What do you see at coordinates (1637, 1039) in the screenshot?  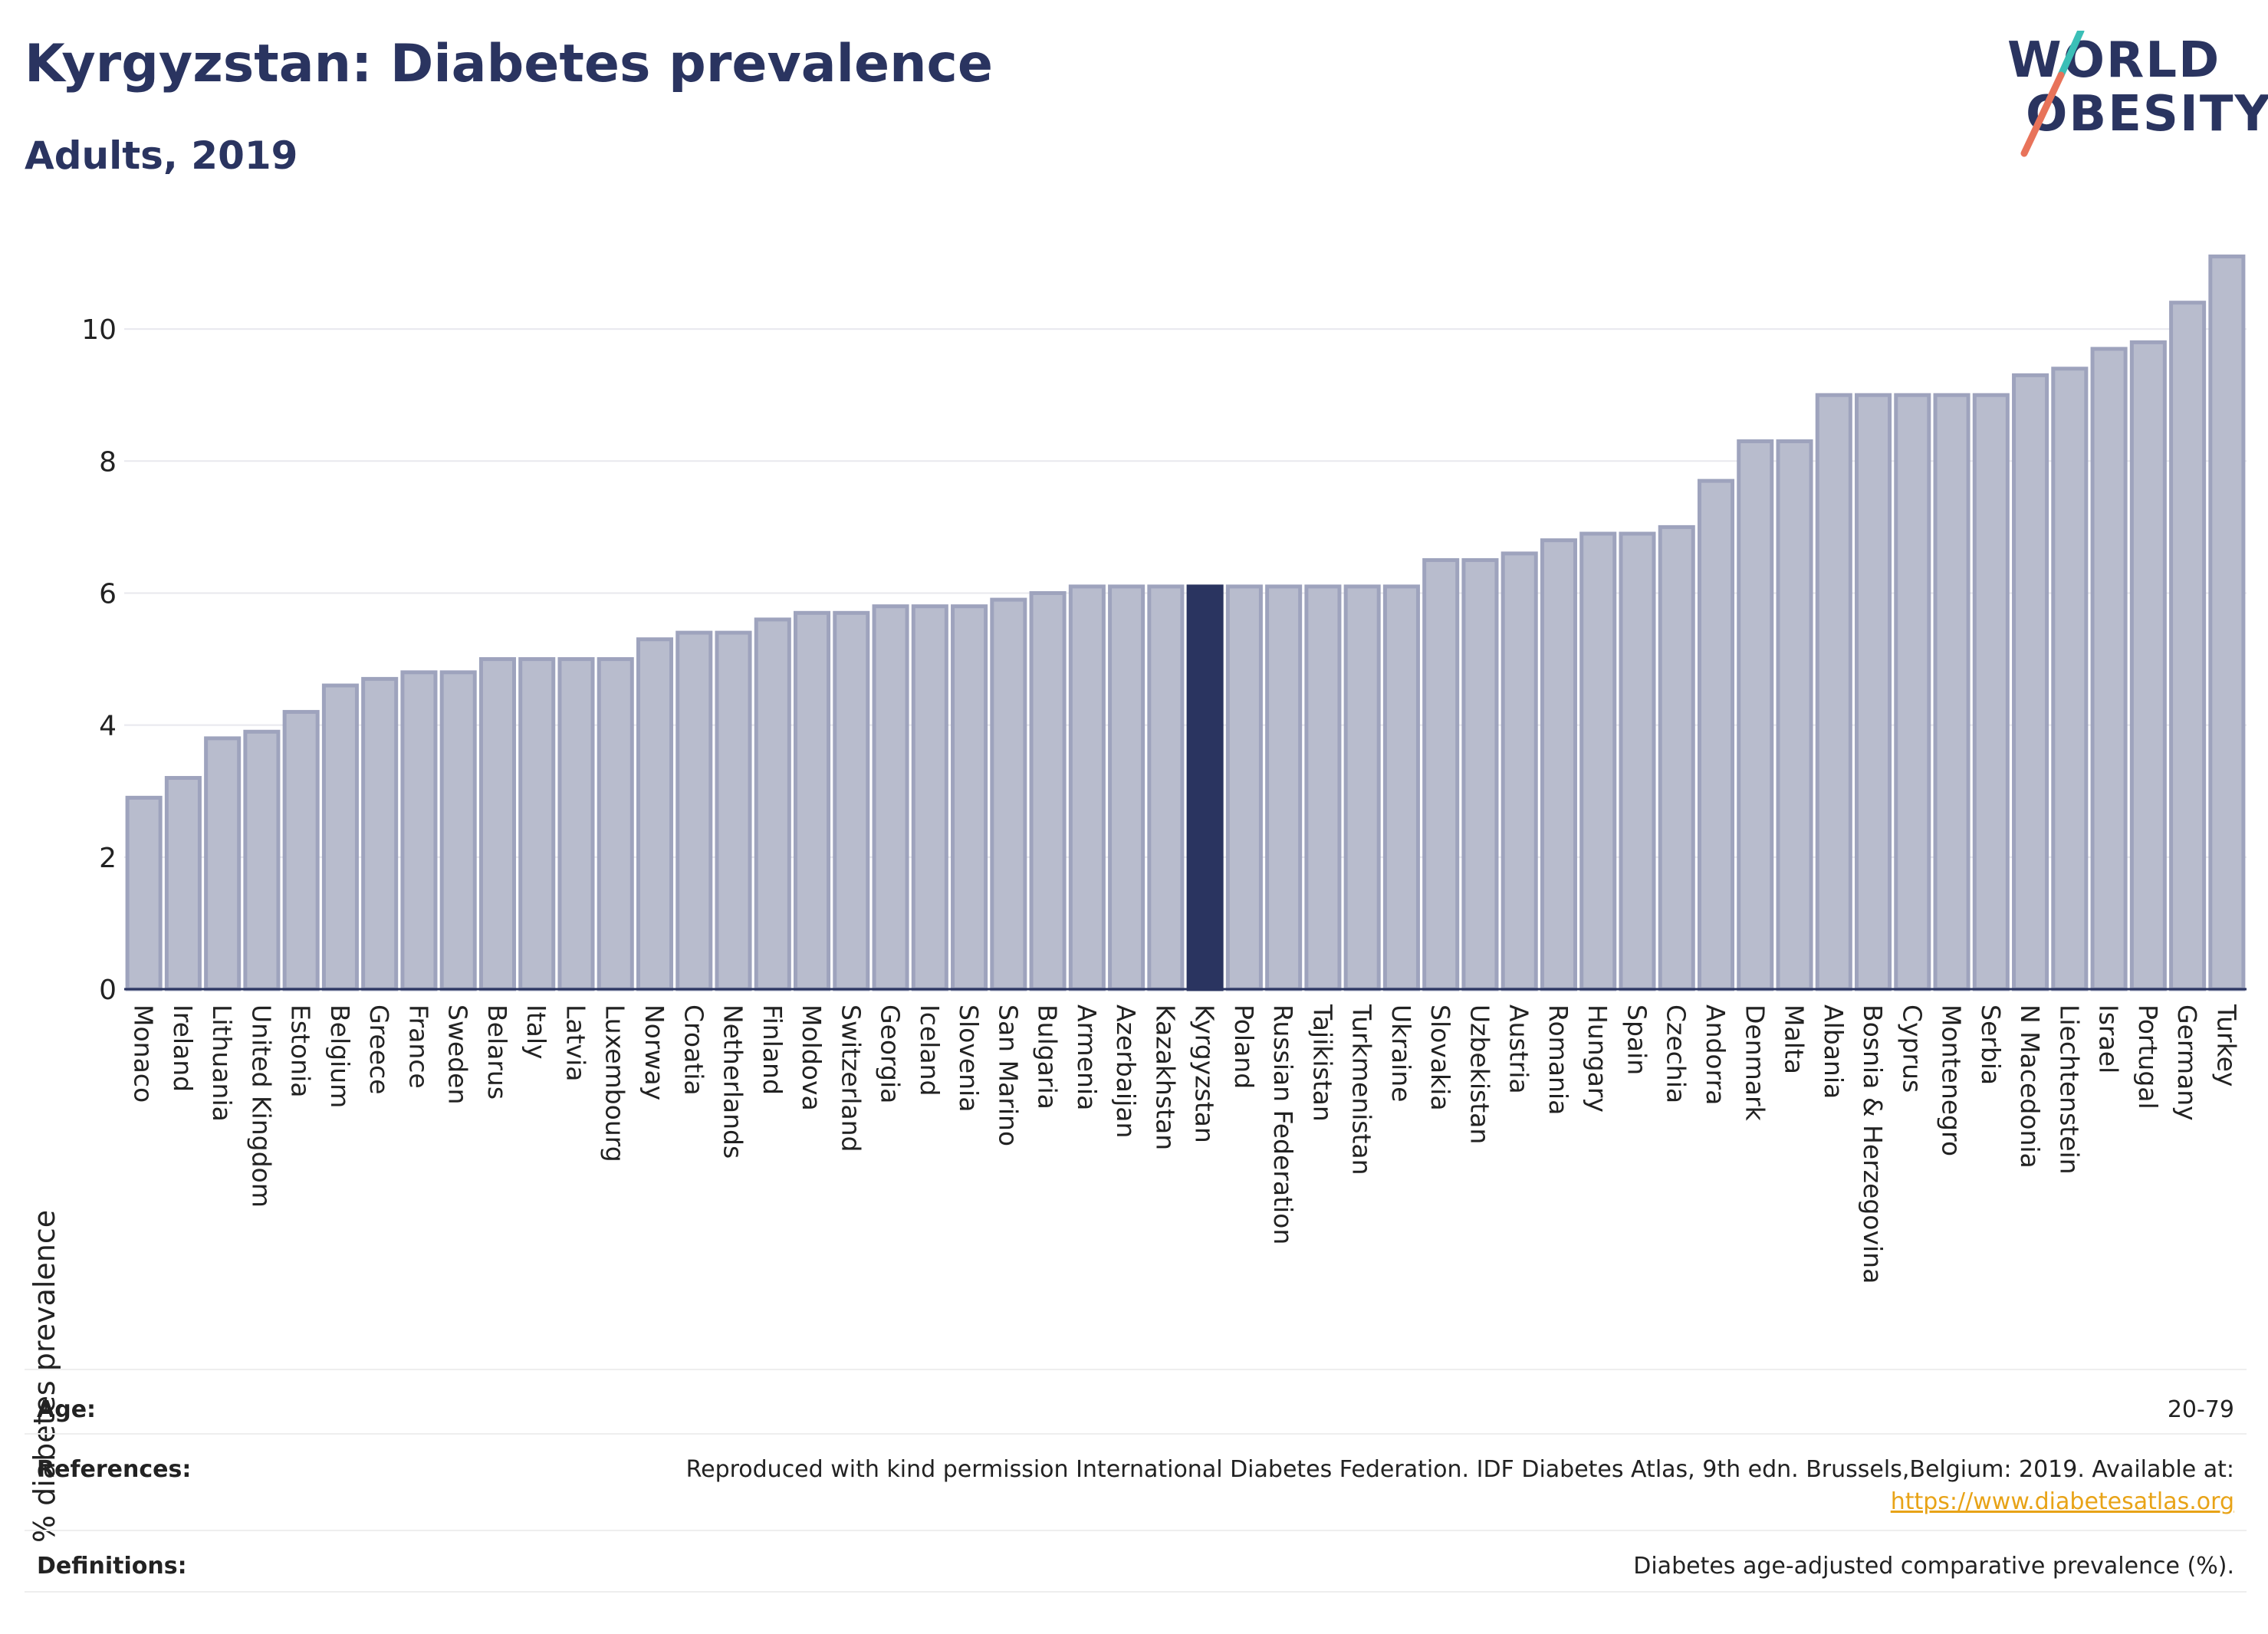 I see `x-tick-label: Spain` at bounding box center [1637, 1039].